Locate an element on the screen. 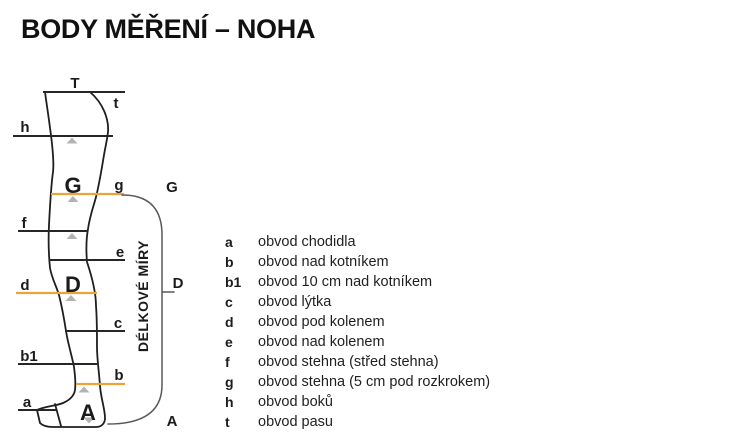  label-a: a is located at coordinates (27, 402).